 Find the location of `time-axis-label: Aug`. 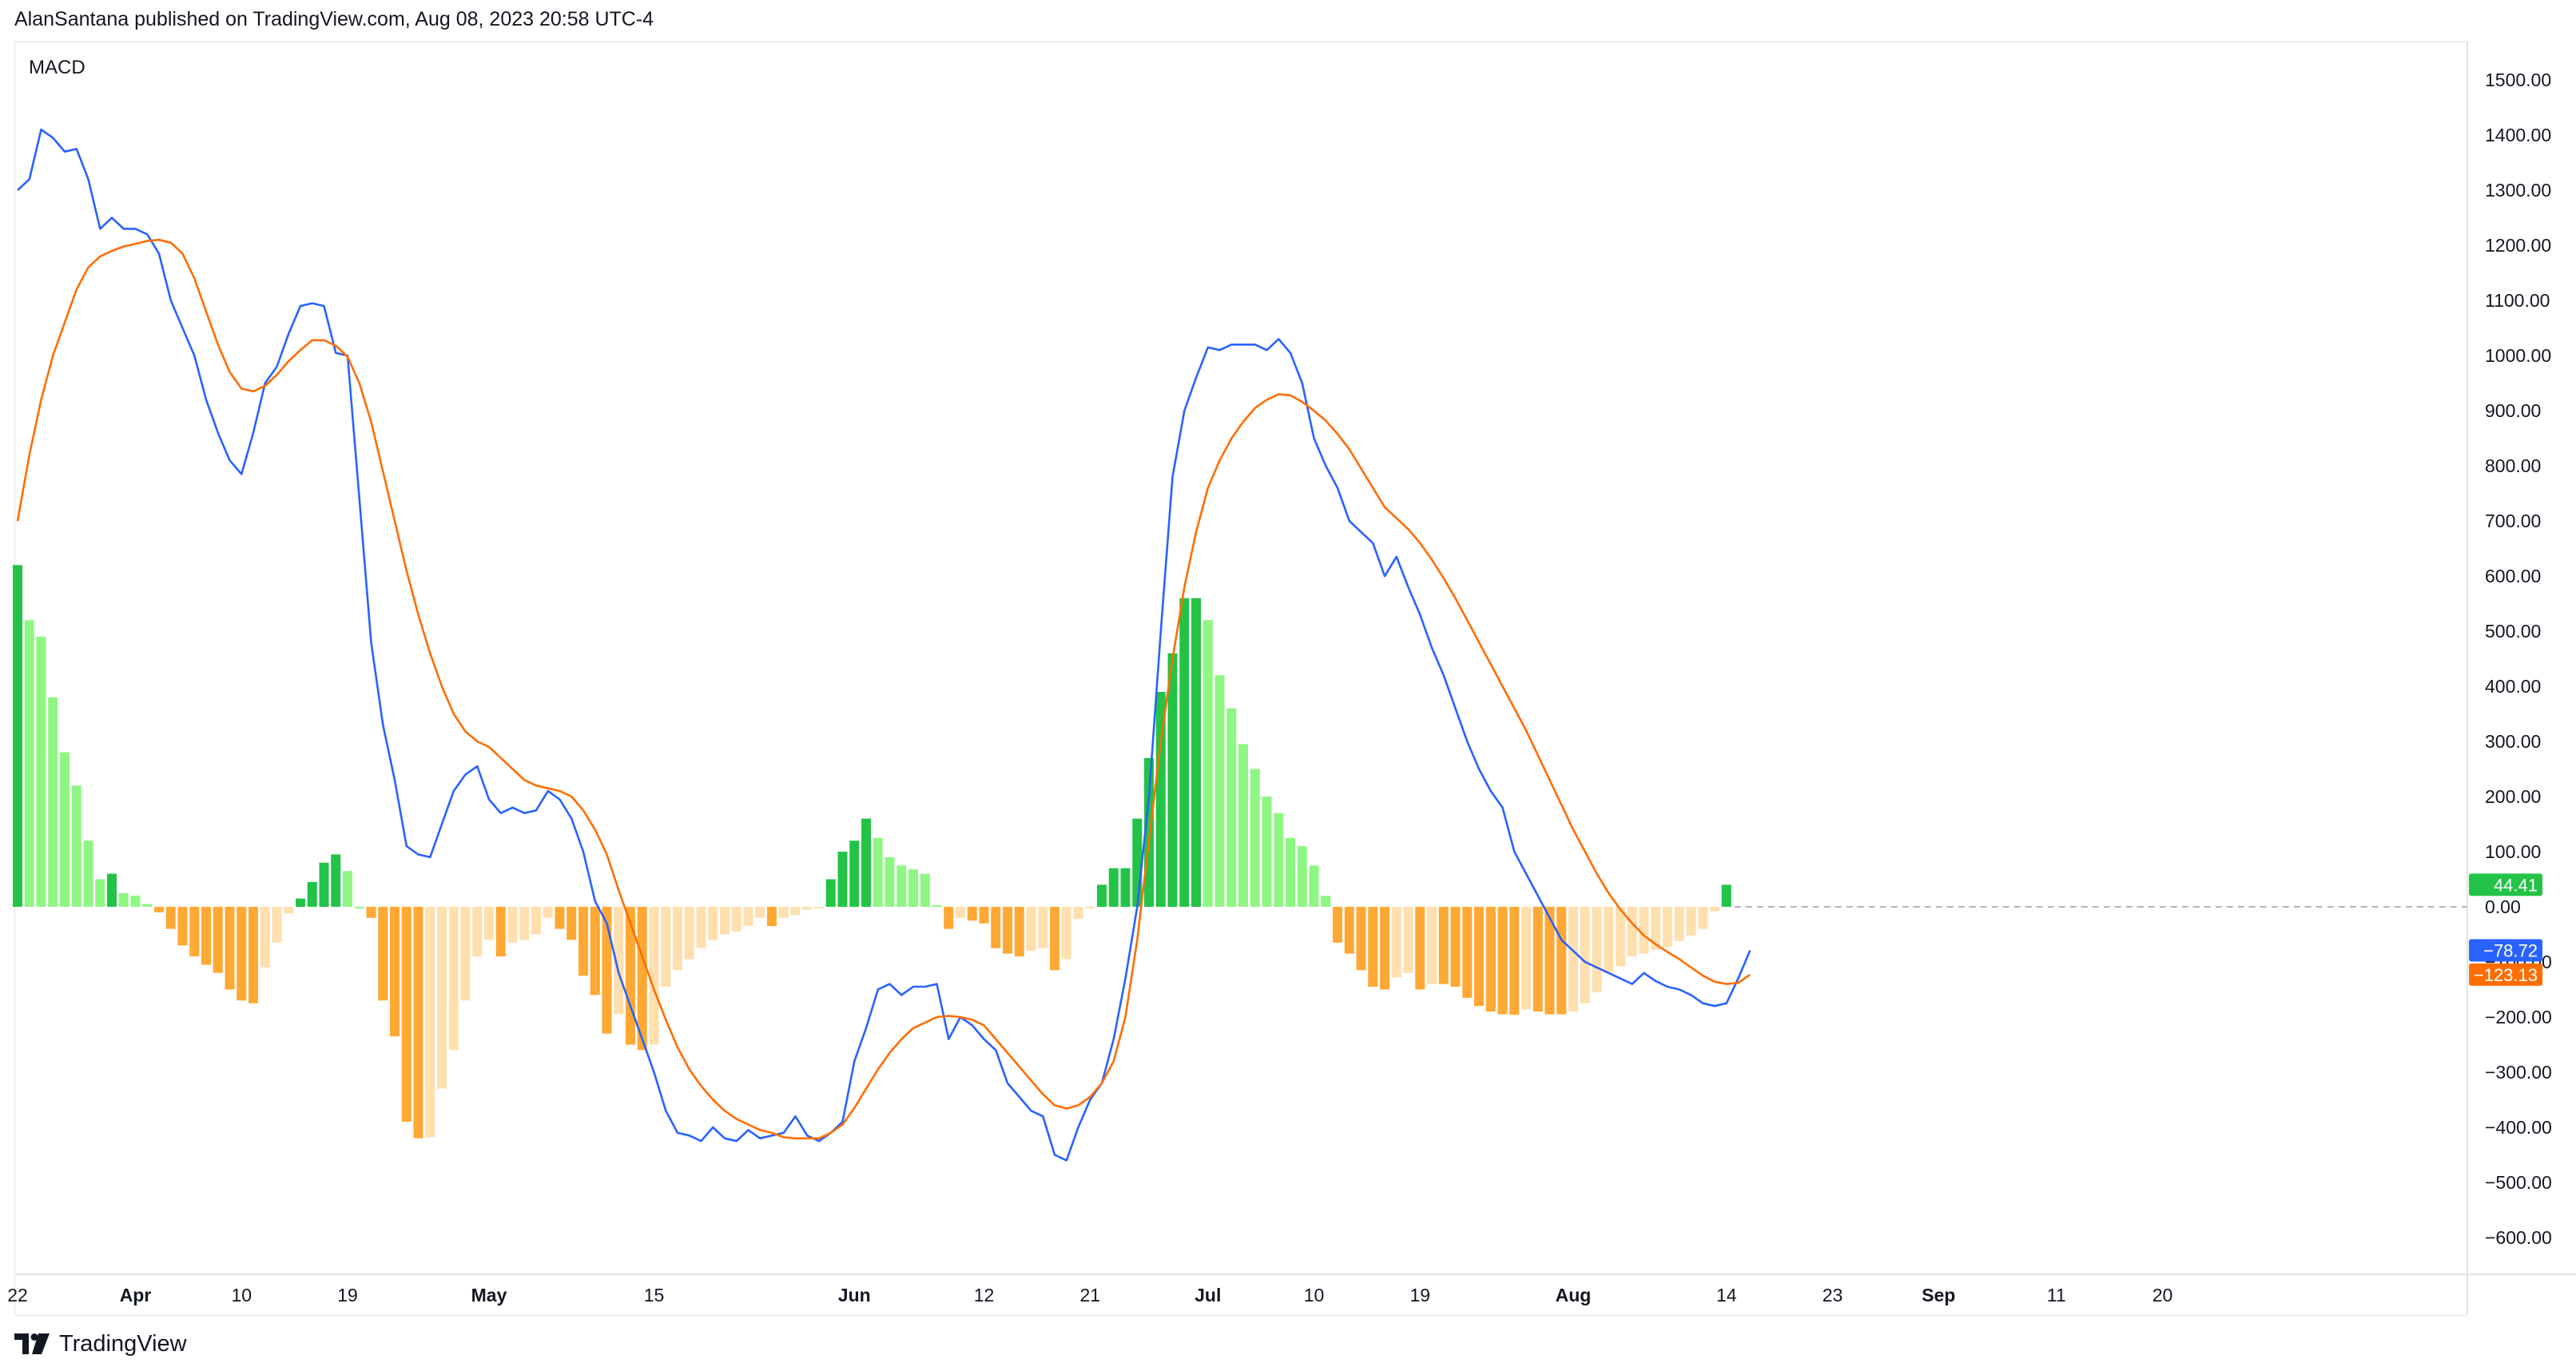

time-axis-label: Aug is located at coordinates (1574, 1295).